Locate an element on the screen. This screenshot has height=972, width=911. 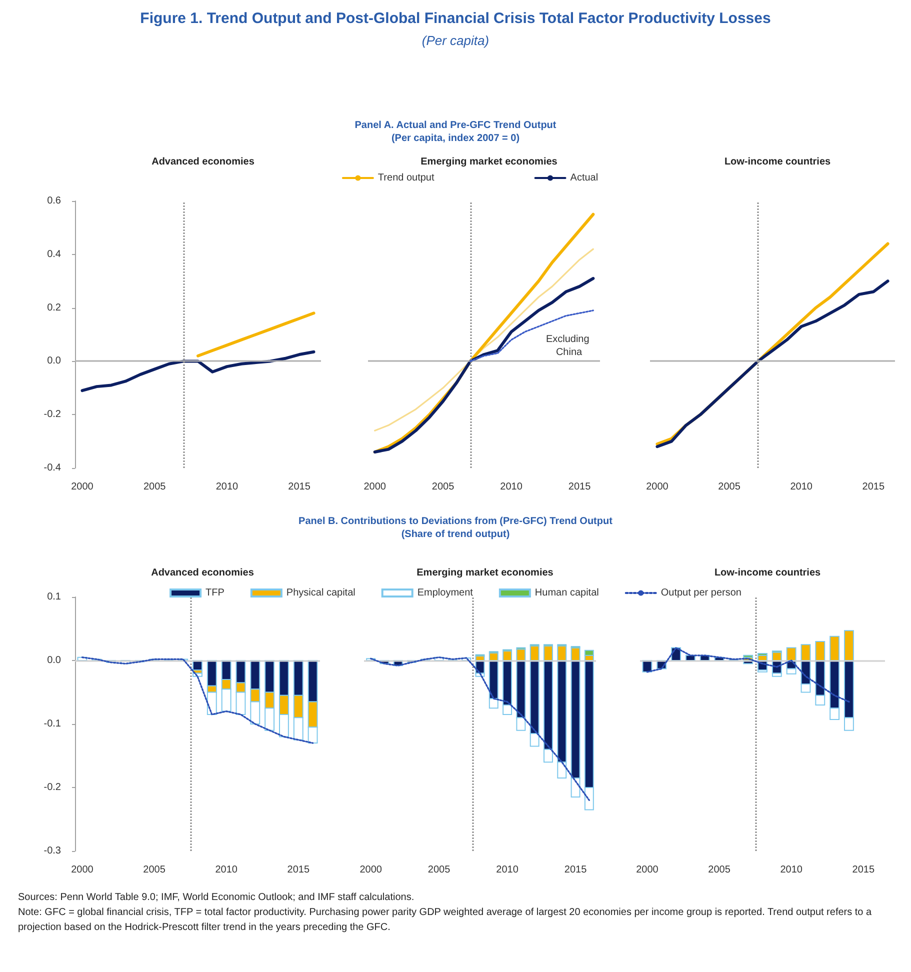
legend-label: TFP is located at coordinates (215, 593).